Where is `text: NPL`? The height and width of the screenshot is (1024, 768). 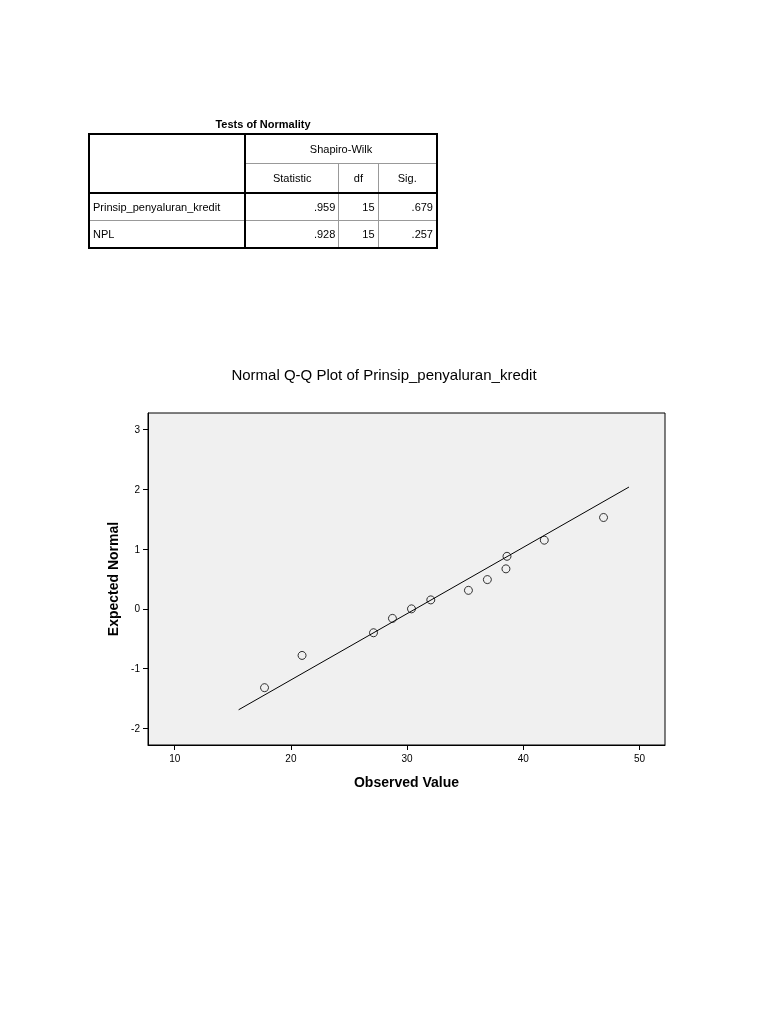
text: NPL is located at coordinates (167, 234).